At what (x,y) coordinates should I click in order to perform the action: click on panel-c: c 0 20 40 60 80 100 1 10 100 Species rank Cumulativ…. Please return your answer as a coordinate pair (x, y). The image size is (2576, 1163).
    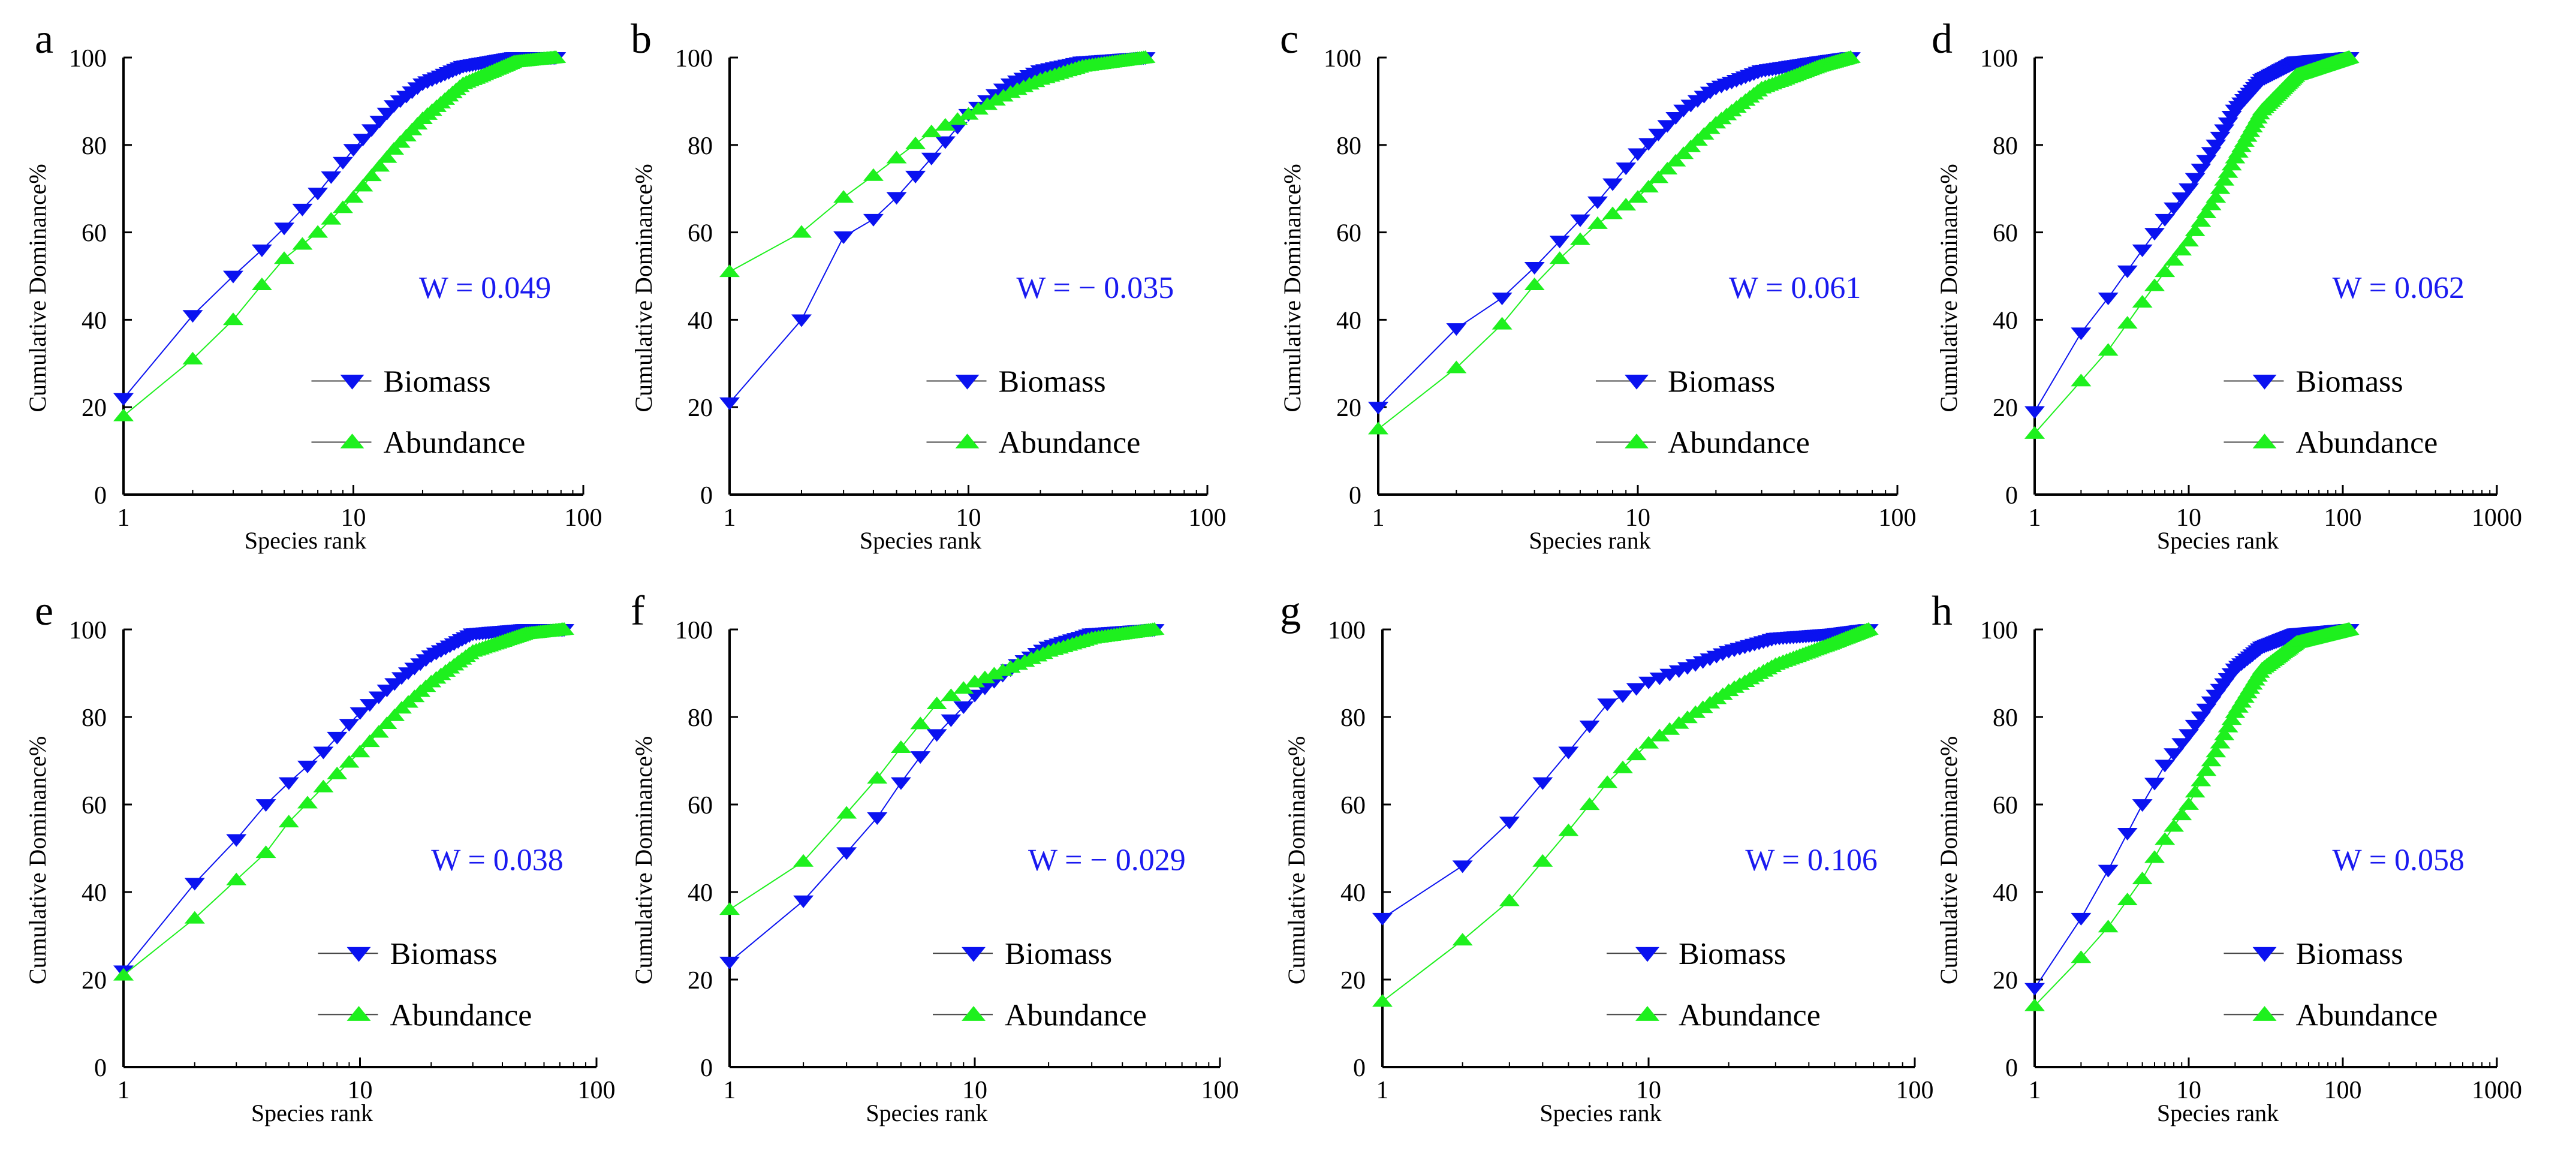
    Looking at the image, I should click on (1598, 285).